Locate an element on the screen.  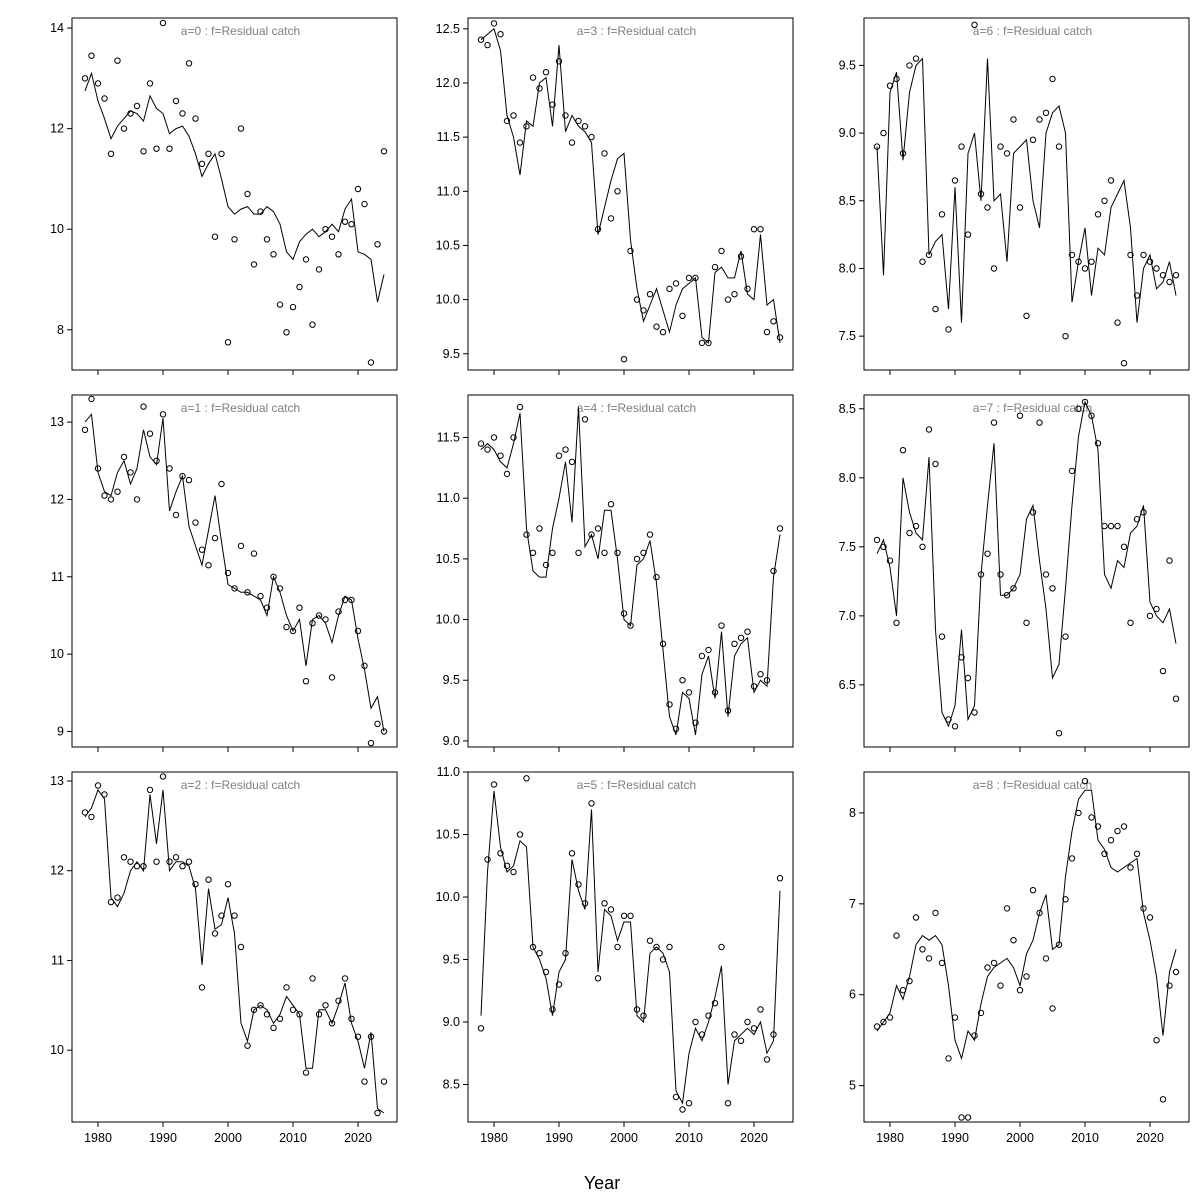
x-tick-label: 2010 is located at coordinates (293, 1138).